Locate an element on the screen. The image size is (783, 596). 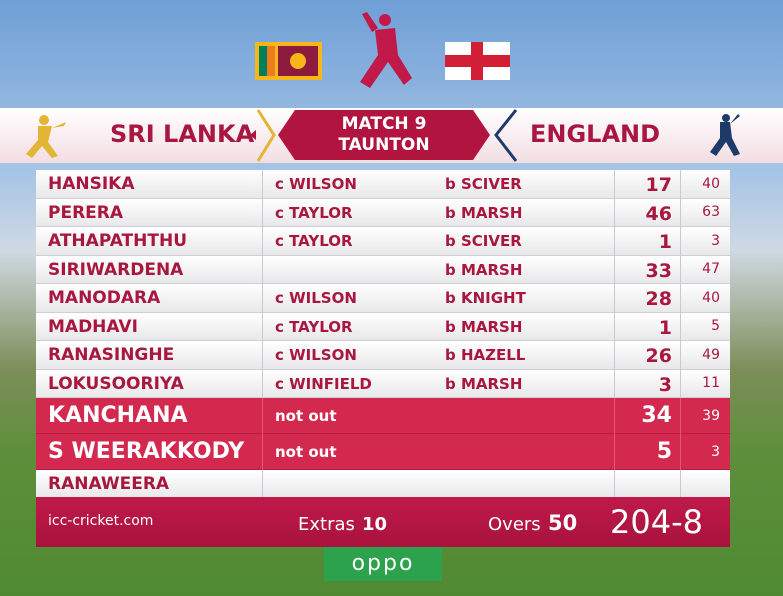
batter-name: KANCHANA is located at coordinates (118, 415).